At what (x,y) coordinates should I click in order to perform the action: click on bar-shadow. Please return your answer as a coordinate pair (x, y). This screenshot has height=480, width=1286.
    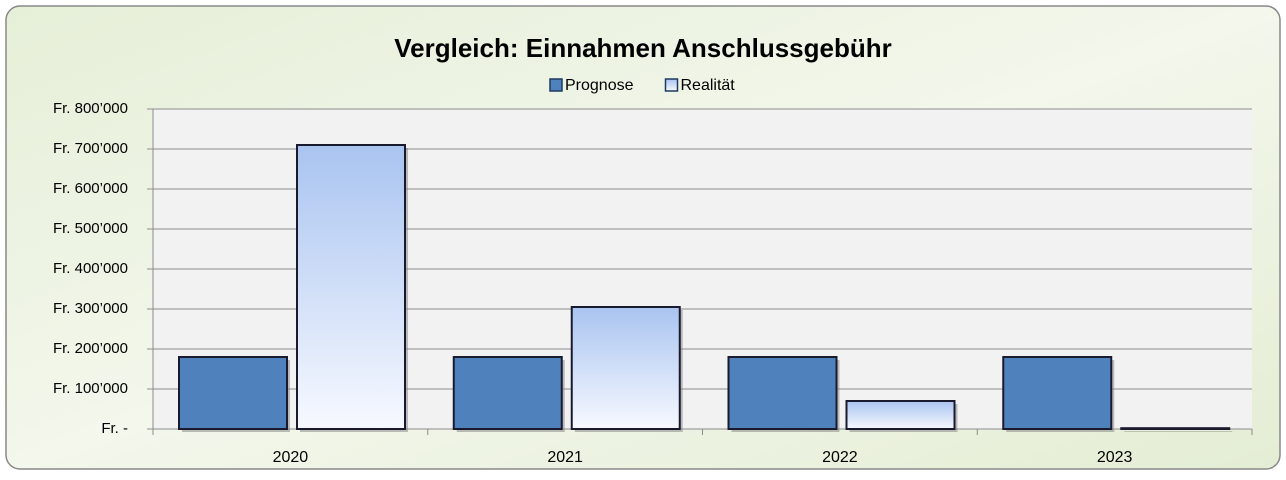
    Looking at the image, I should click on (1178, 431).